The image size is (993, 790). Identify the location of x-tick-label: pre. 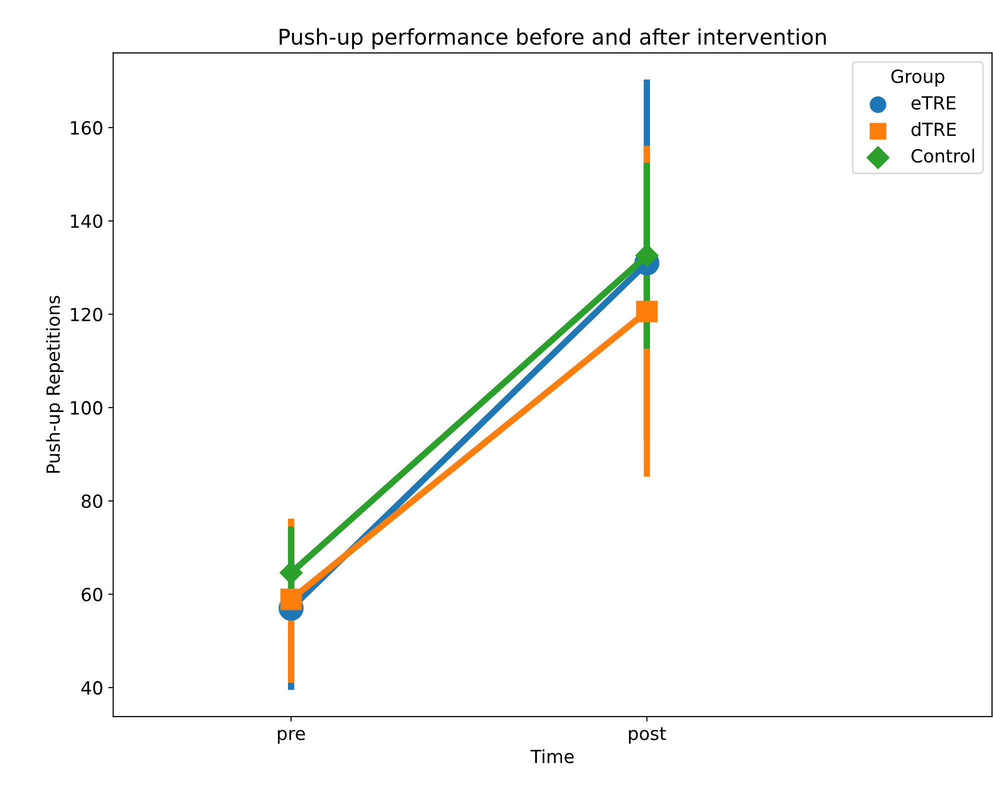
(291, 737).